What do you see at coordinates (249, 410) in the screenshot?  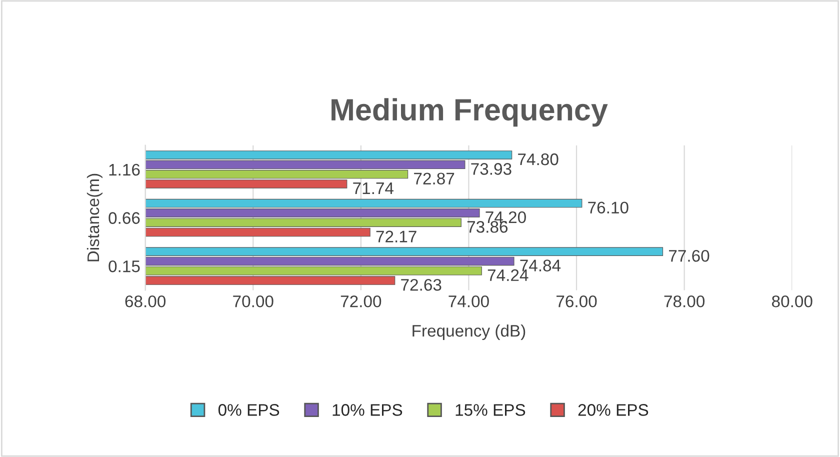 I see `legend-label: 0% EPS` at bounding box center [249, 410].